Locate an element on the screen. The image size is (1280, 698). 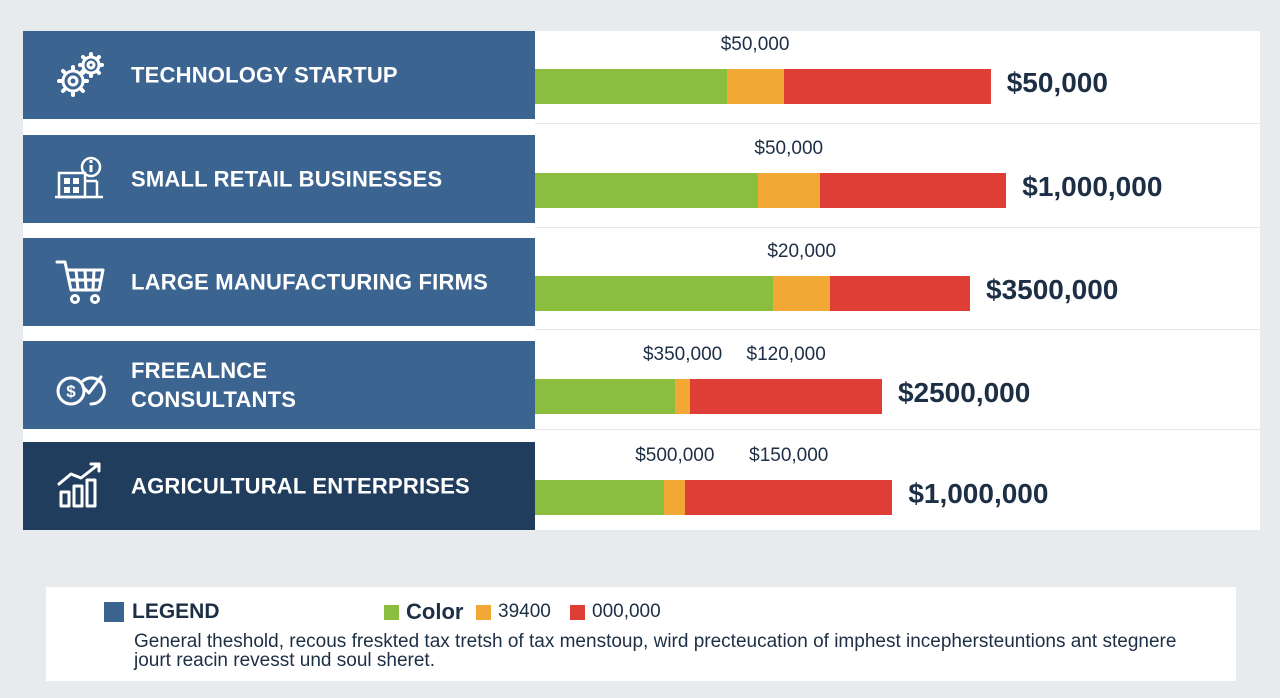
total-value-label: $3500,000 is located at coordinates (1052, 289).